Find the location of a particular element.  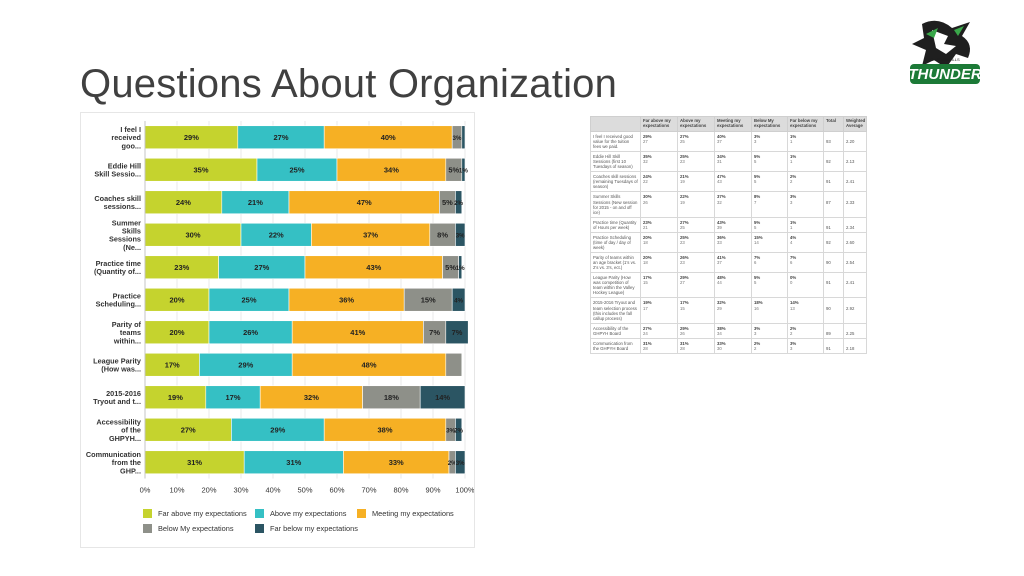

weighted-average-cell: 2.92 is located at coordinates (855, 310).